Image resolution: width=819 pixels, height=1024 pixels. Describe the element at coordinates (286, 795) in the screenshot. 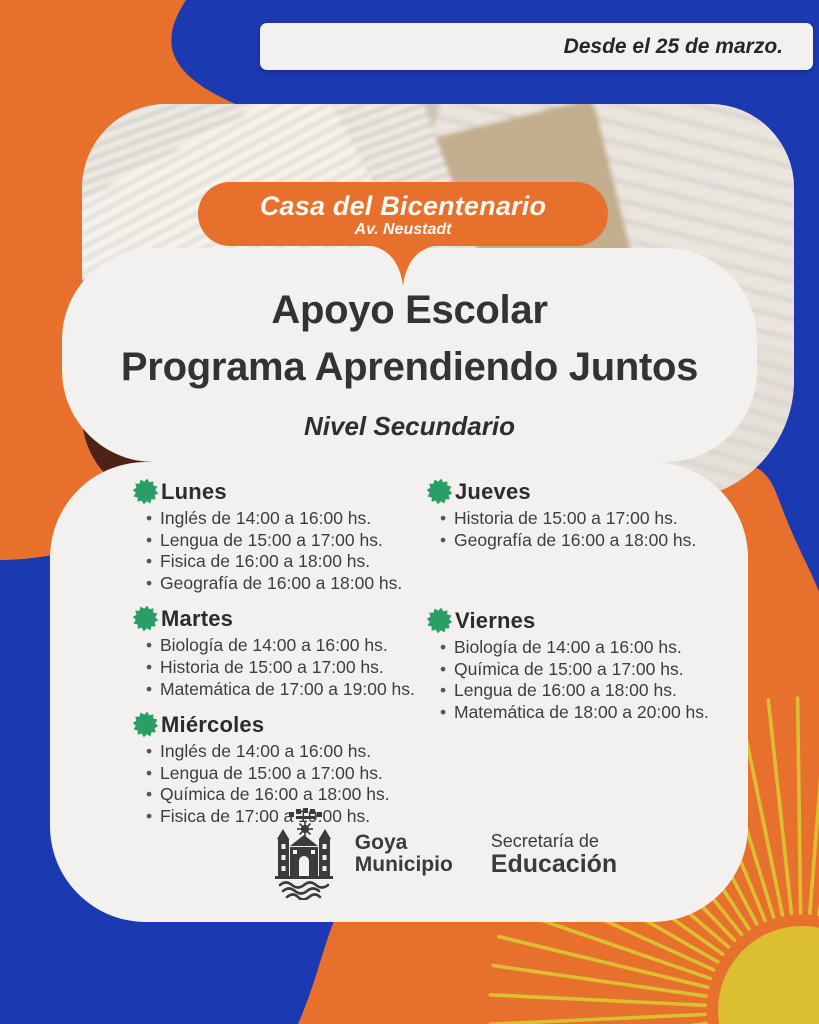

I see `schedule-item: Química de 16:00 a 18:00 hs.` at that location.